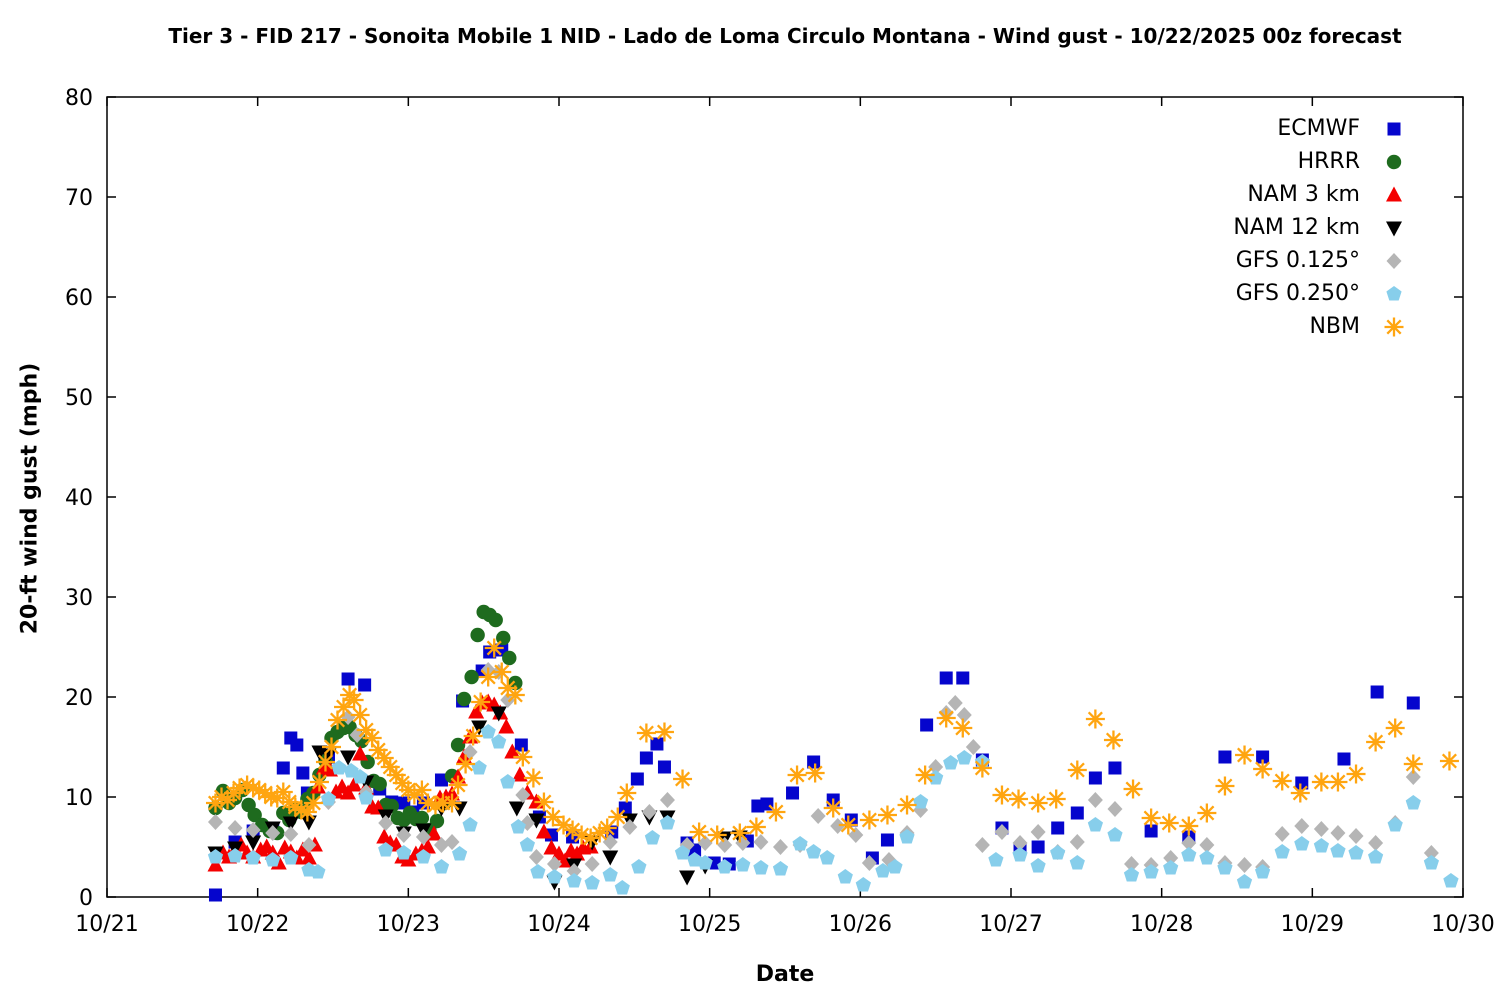  I want to click on legend-entry-nbm: NBM, so click(1319, 326).